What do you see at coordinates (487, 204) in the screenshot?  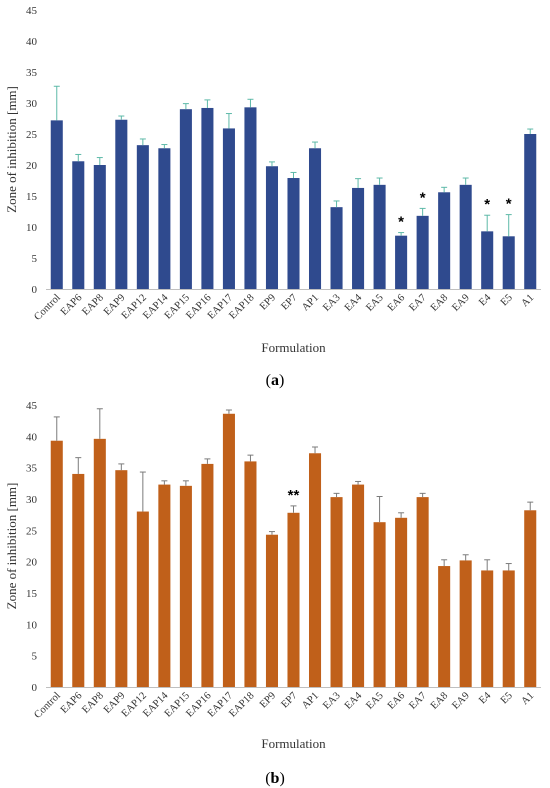 I see `significance-star-e4: *` at bounding box center [487, 204].